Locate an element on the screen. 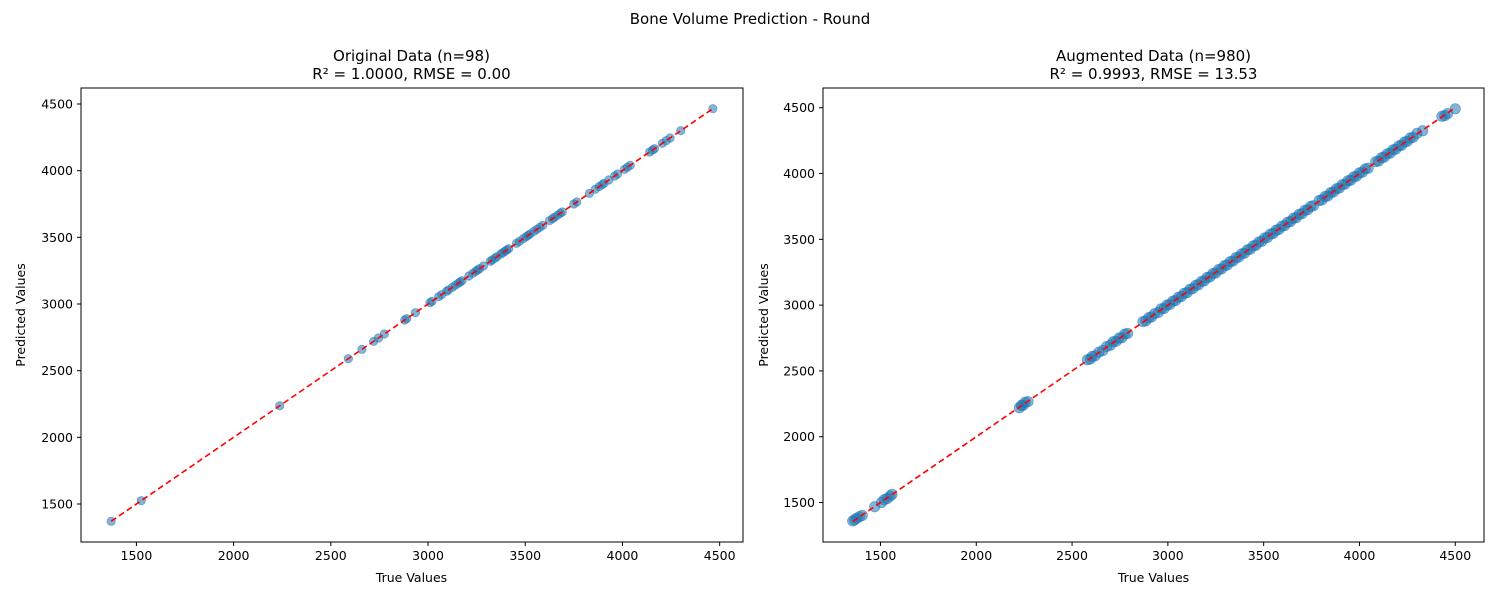 Image resolution: width=1500 pixels, height=600 pixels. plot-title: Original Data (n=98) is located at coordinates (411, 56).